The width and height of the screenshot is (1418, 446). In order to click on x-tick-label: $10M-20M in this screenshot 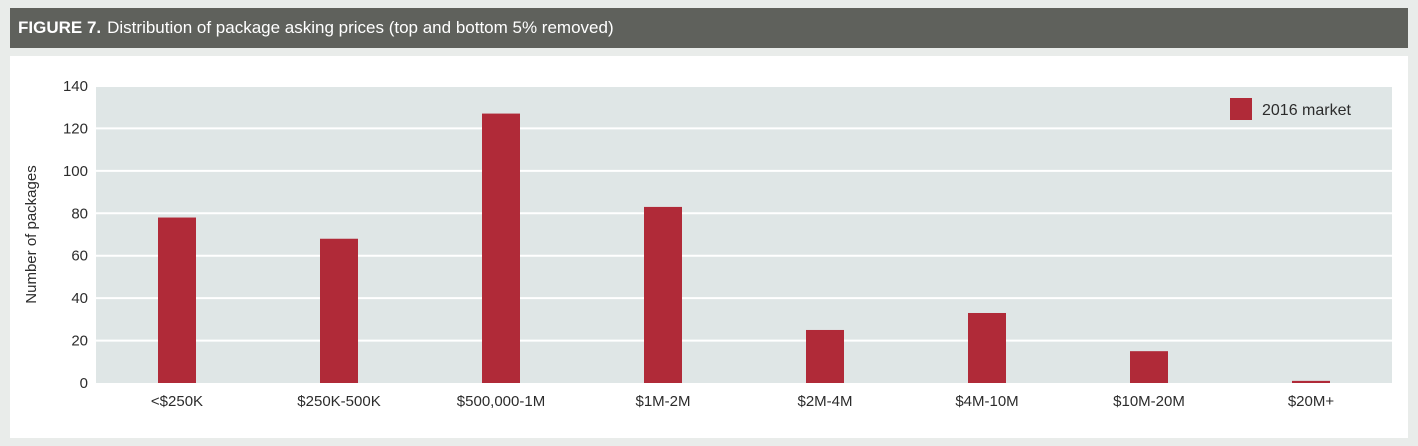, I will do `click(1149, 401)`.